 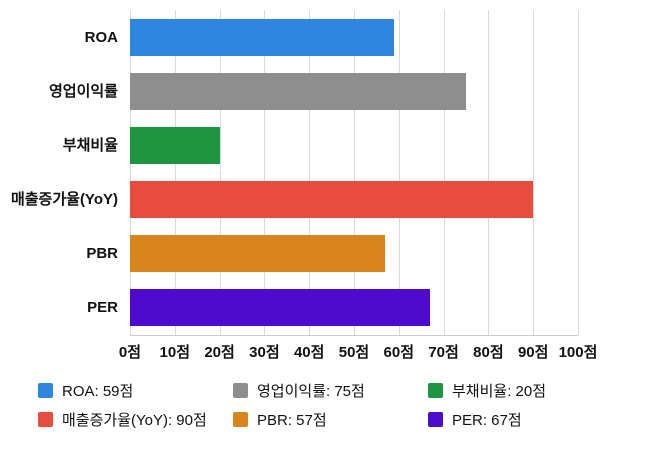 I want to click on legend-label: ROA: 59점, so click(x=98, y=391).